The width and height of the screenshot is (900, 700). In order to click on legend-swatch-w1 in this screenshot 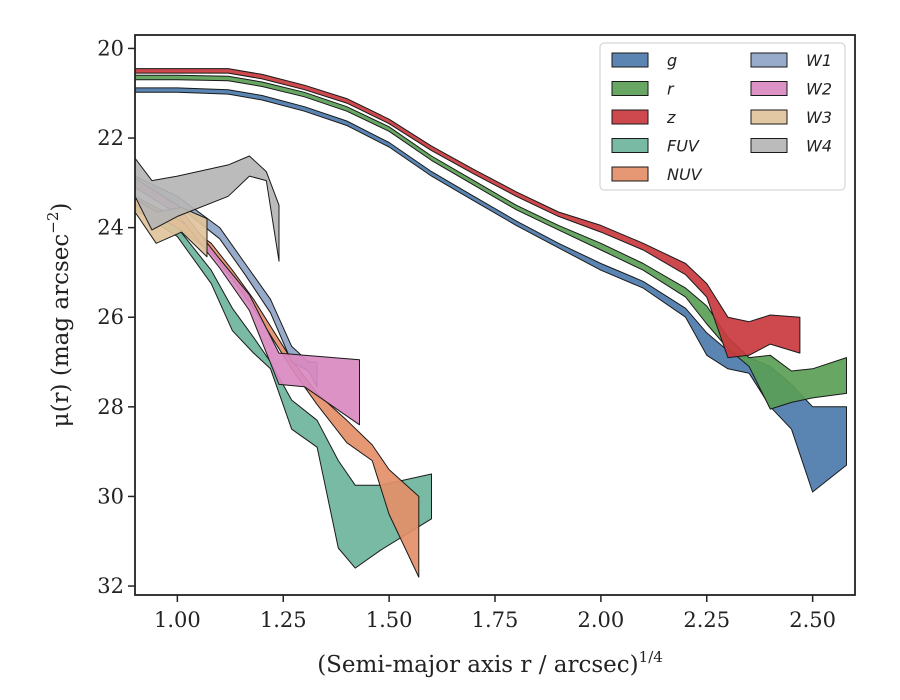, I will do `click(769, 60)`.